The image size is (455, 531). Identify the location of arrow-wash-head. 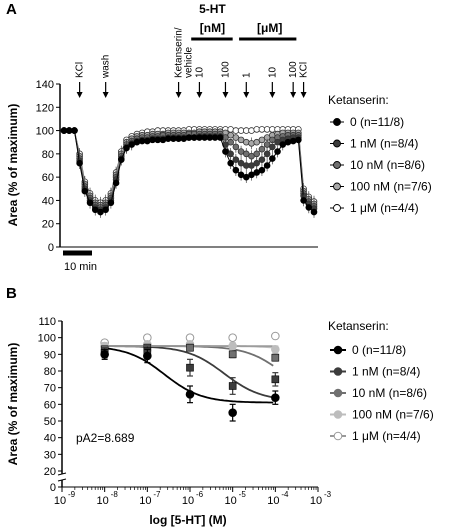
(105, 95).